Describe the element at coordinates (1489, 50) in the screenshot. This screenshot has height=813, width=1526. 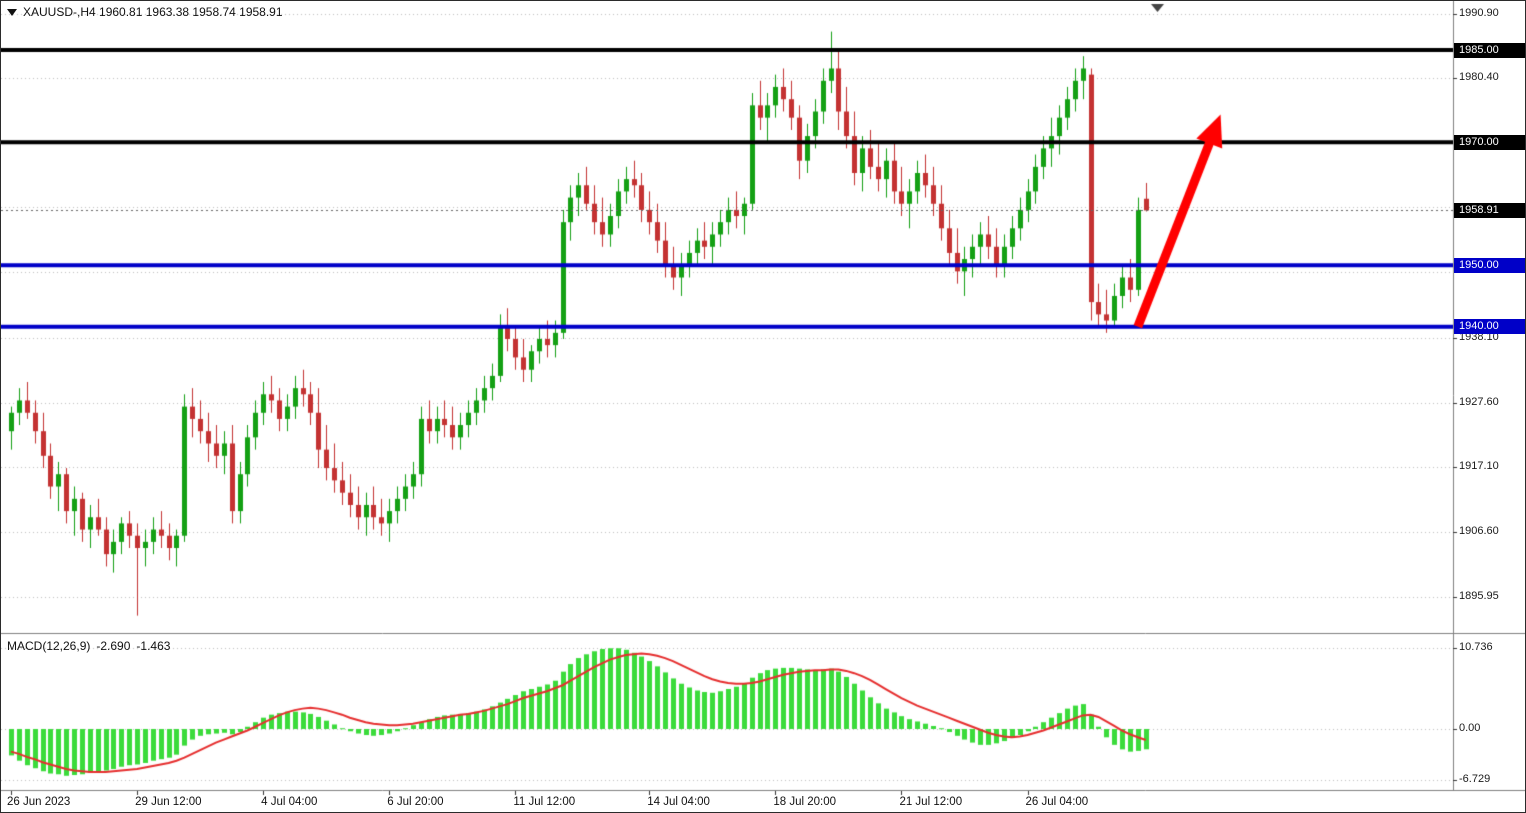
I see `hline-price-badge-1985: 1985.00` at that location.